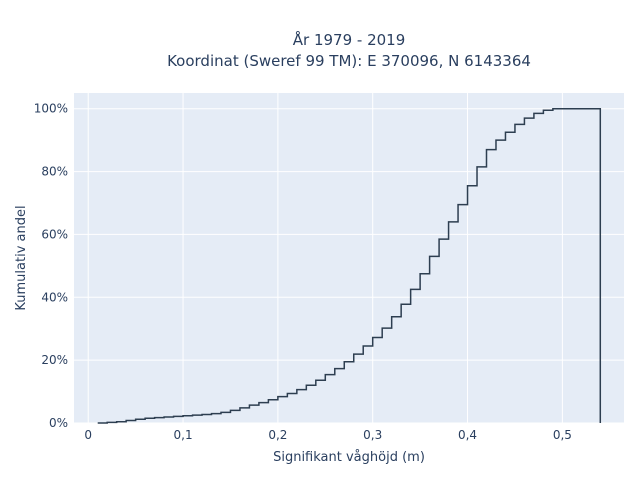  What do you see at coordinates (58, 423) in the screenshot?
I see `y-tick-label: 0%` at bounding box center [58, 423].